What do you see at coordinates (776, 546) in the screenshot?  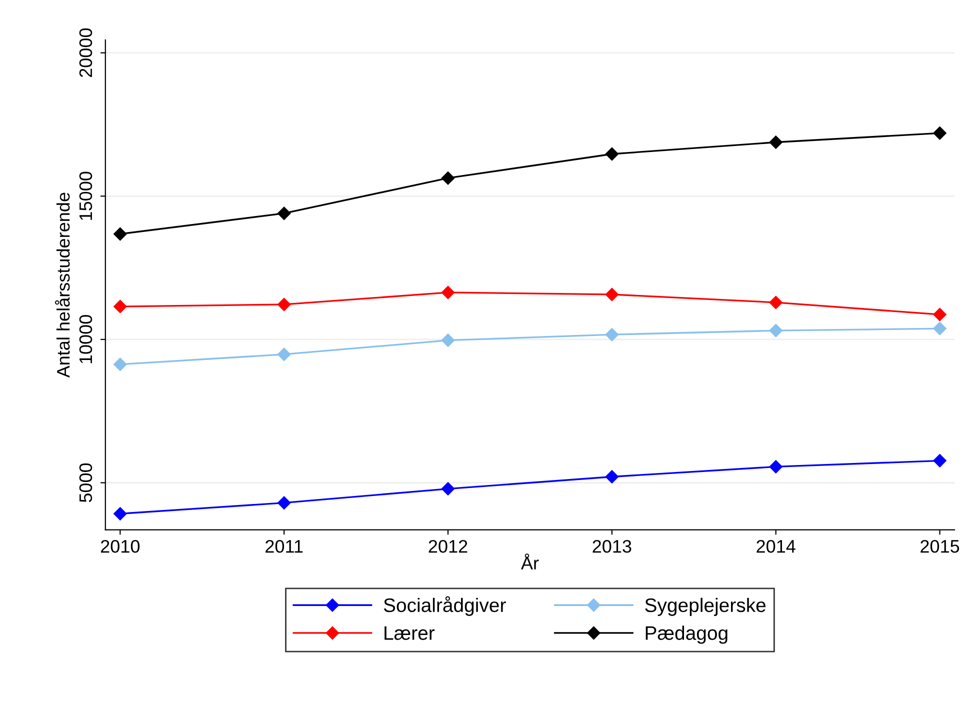 I see `x-tick-label: 2014` at bounding box center [776, 546].